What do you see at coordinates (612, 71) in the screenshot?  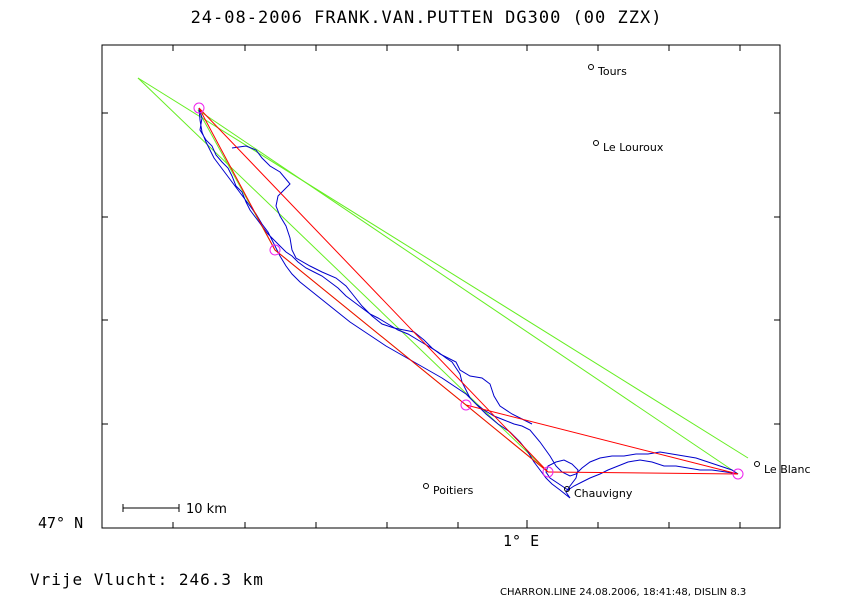 I see `town-tours: Tours` at bounding box center [612, 71].